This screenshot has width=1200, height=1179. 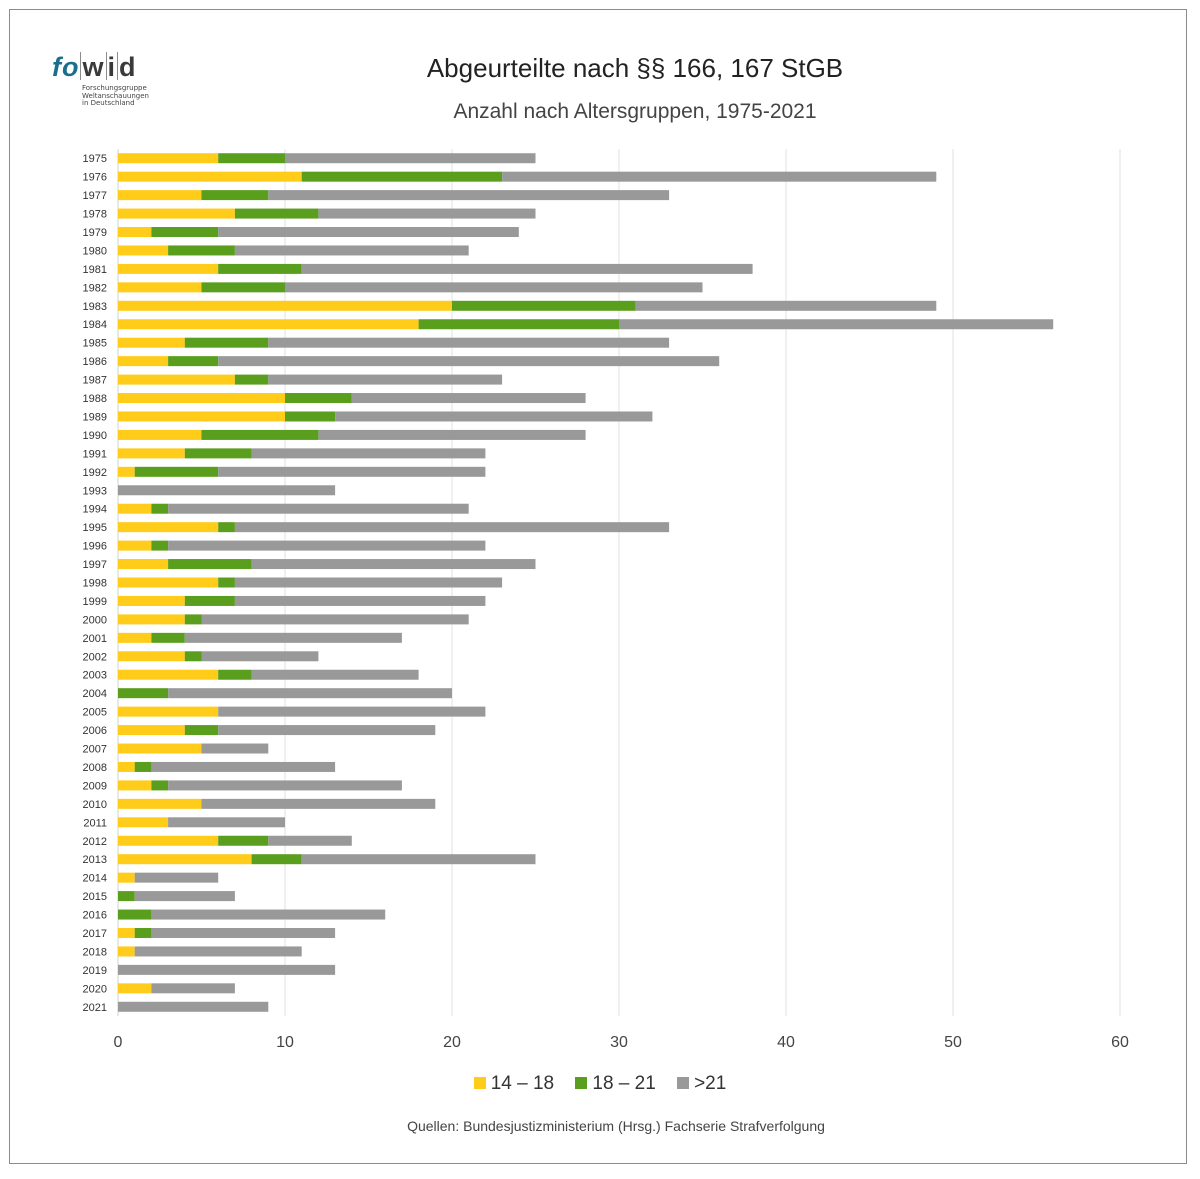 What do you see at coordinates (95, 676) in the screenshot?
I see `y-tick-label: 2003` at bounding box center [95, 676].